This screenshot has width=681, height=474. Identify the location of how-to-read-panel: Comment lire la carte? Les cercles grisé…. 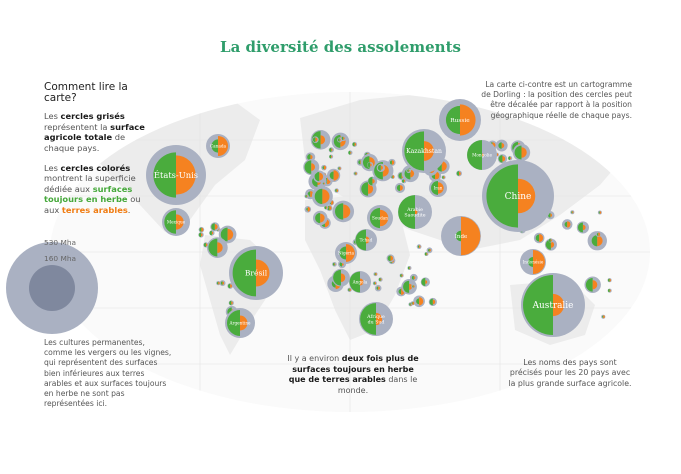
(100, 153).